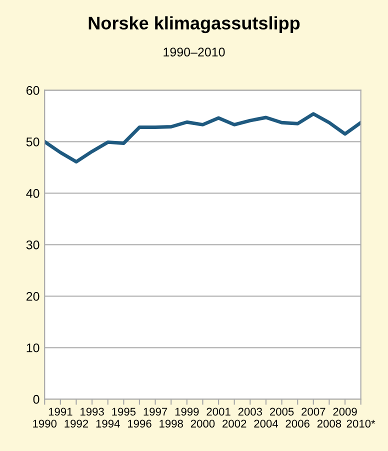 This screenshot has height=451, width=388. Describe the element at coordinates (33, 347) in the screenshot. I see `y-tick-label: 10` at that location.